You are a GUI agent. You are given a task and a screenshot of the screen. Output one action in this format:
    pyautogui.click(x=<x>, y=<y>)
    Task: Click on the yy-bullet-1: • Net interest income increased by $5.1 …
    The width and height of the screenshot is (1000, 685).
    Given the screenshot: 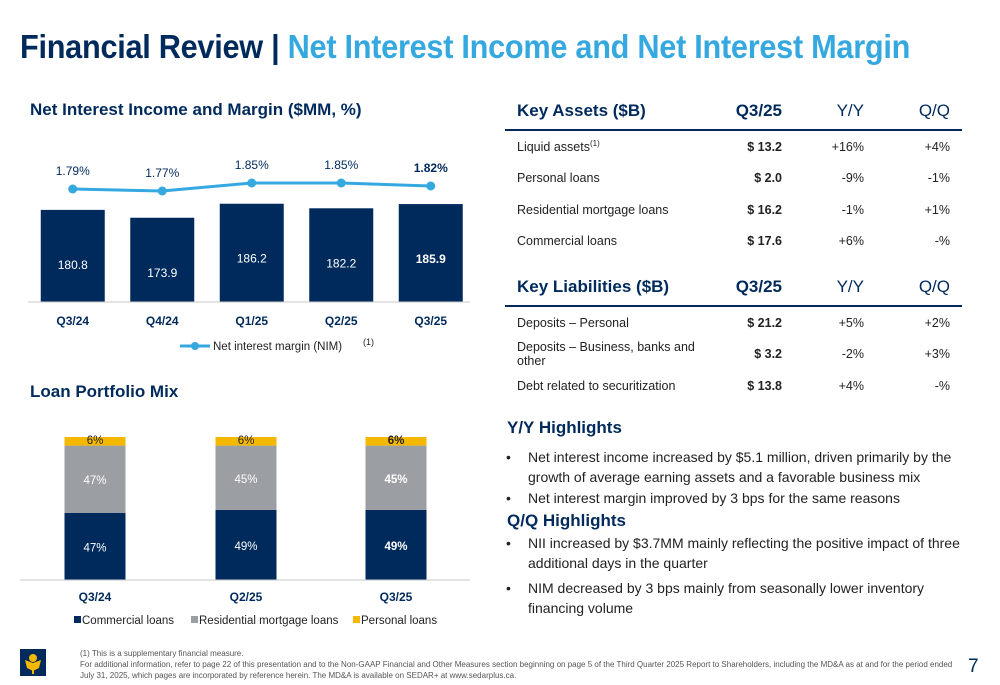 What is the action you would take?
    pyautogui.click(x=741, y=467)
    